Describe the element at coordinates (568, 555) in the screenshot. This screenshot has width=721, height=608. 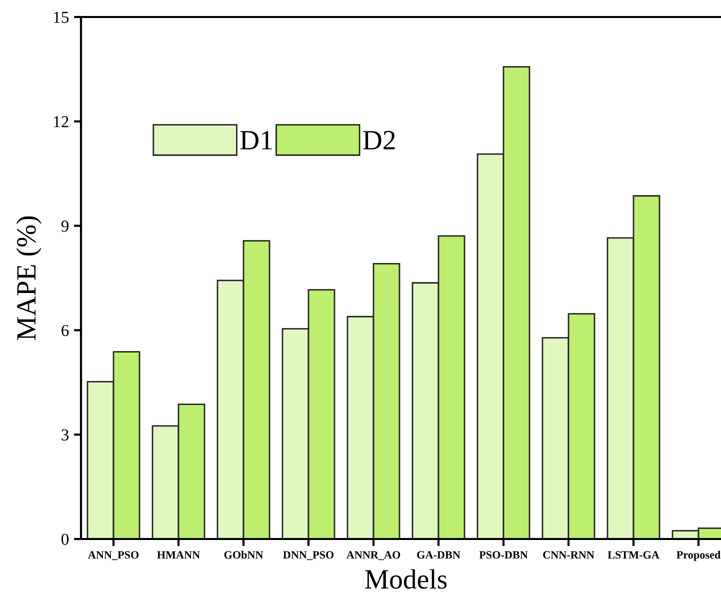
I see `x-tick-label: CNN-RNN` at that location.